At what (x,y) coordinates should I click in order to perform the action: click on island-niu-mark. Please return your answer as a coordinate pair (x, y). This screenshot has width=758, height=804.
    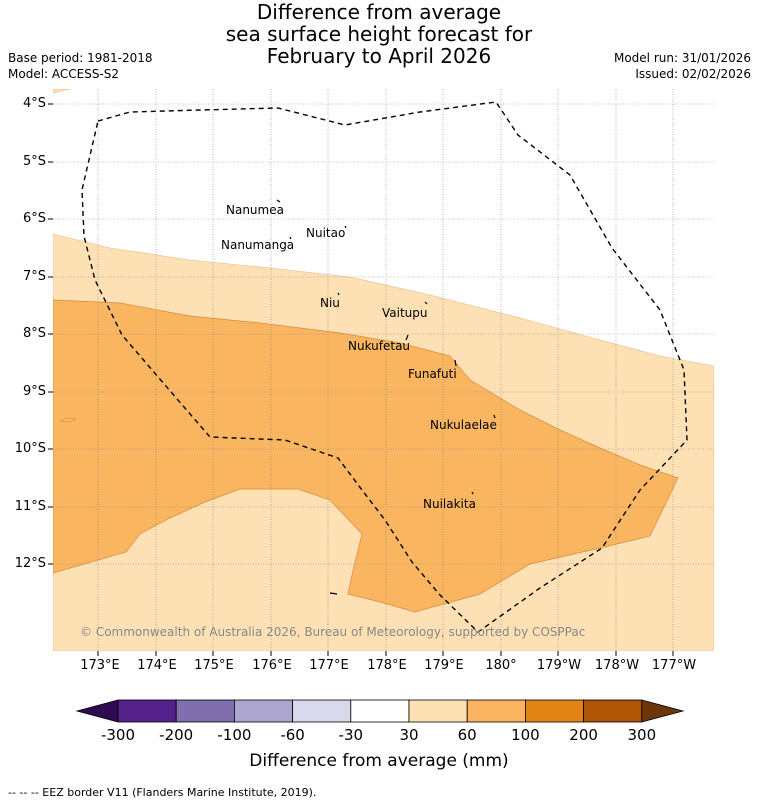
    Looking at the image, I should click on (338, 294).